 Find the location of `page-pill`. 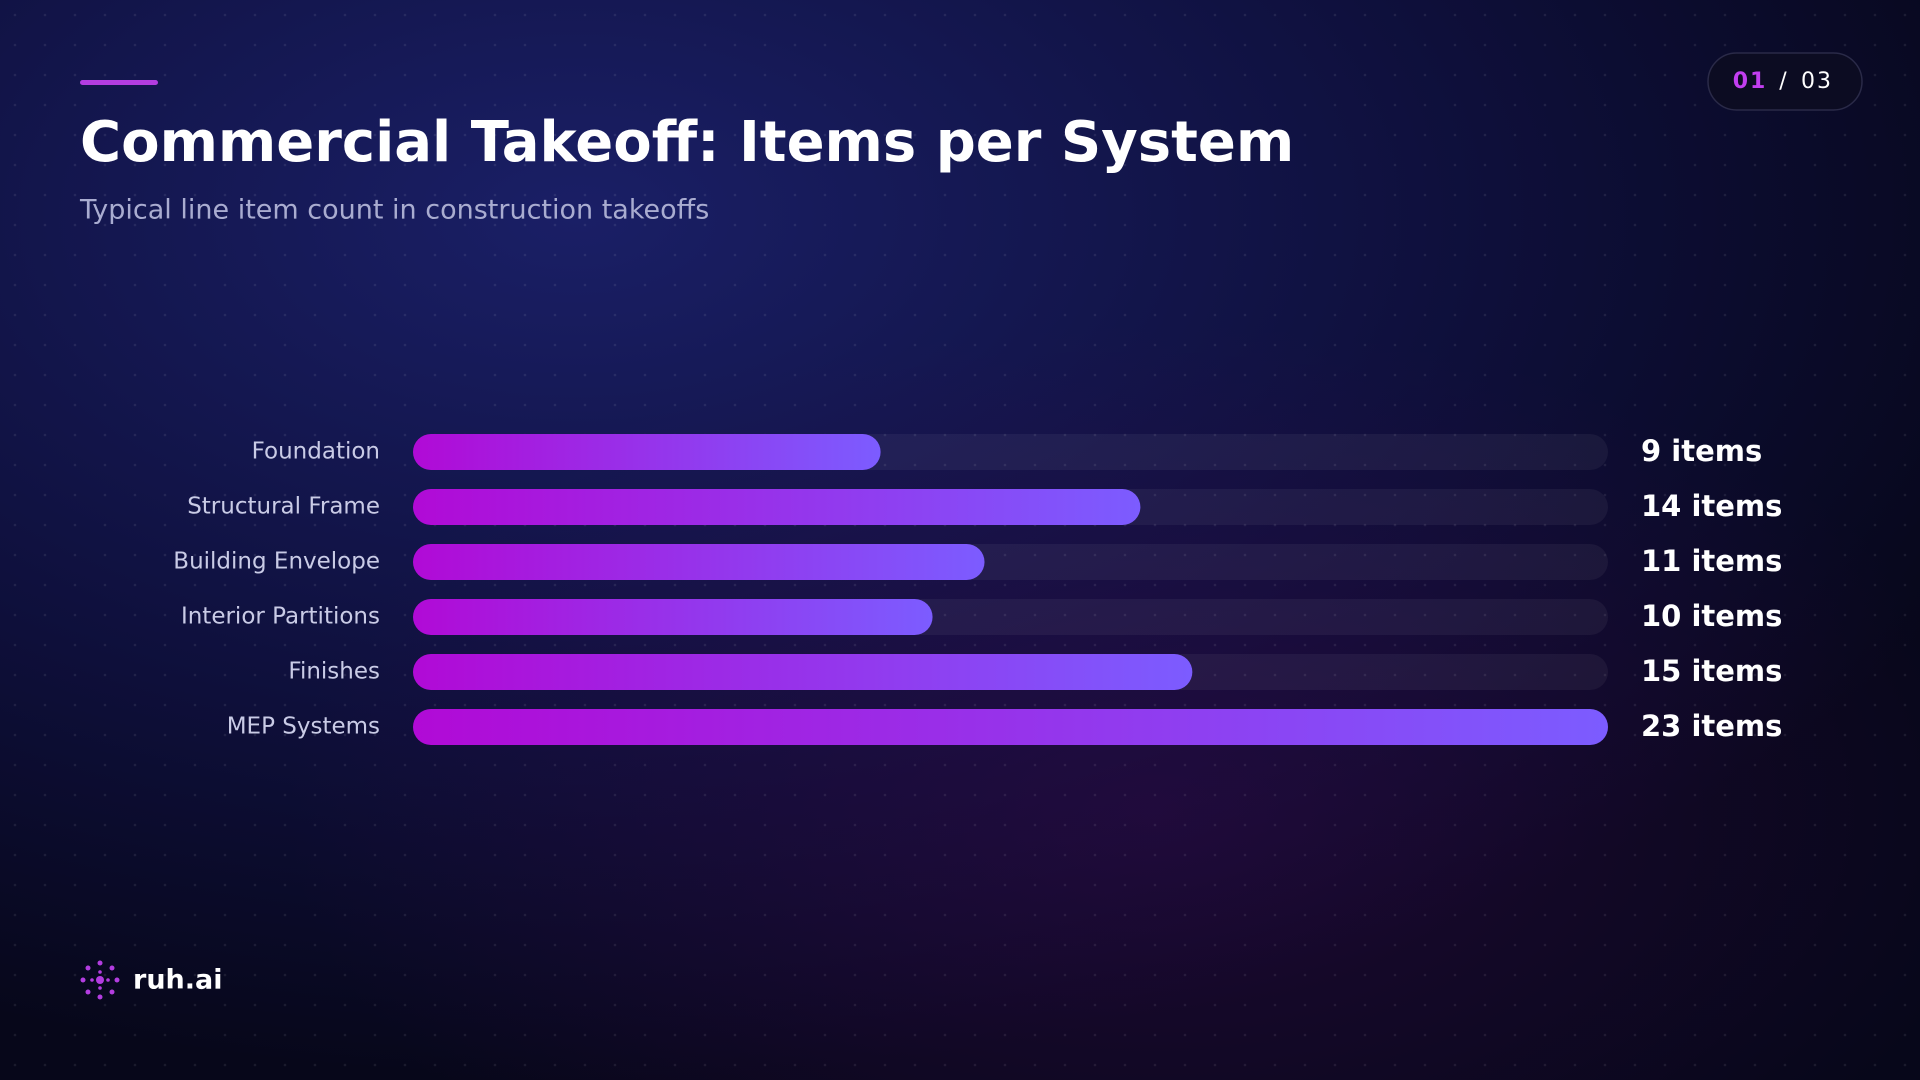

page-pill is located at coordinates (1785, 81).